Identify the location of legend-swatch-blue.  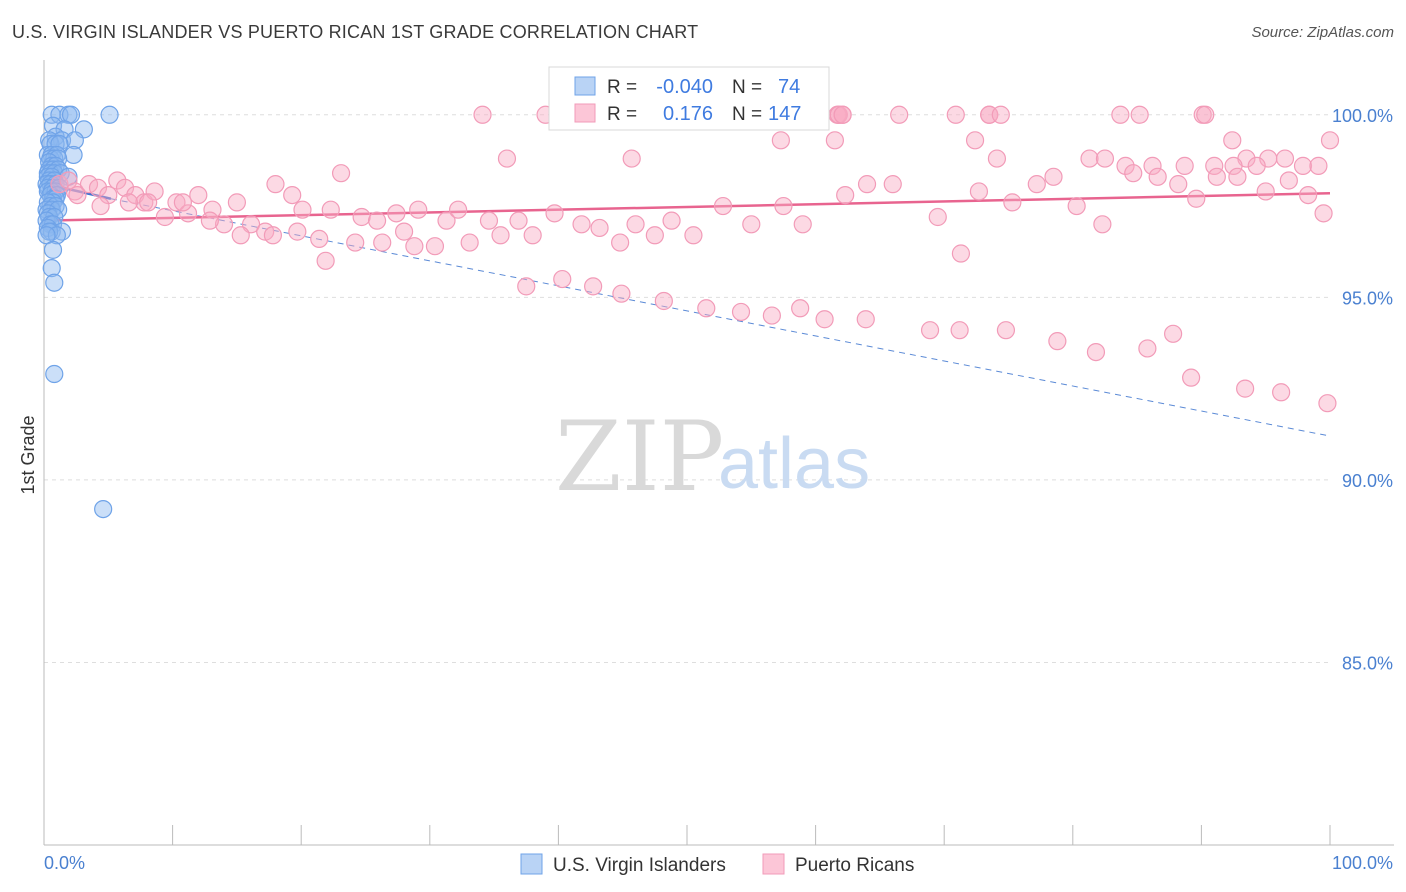
(585, 86).